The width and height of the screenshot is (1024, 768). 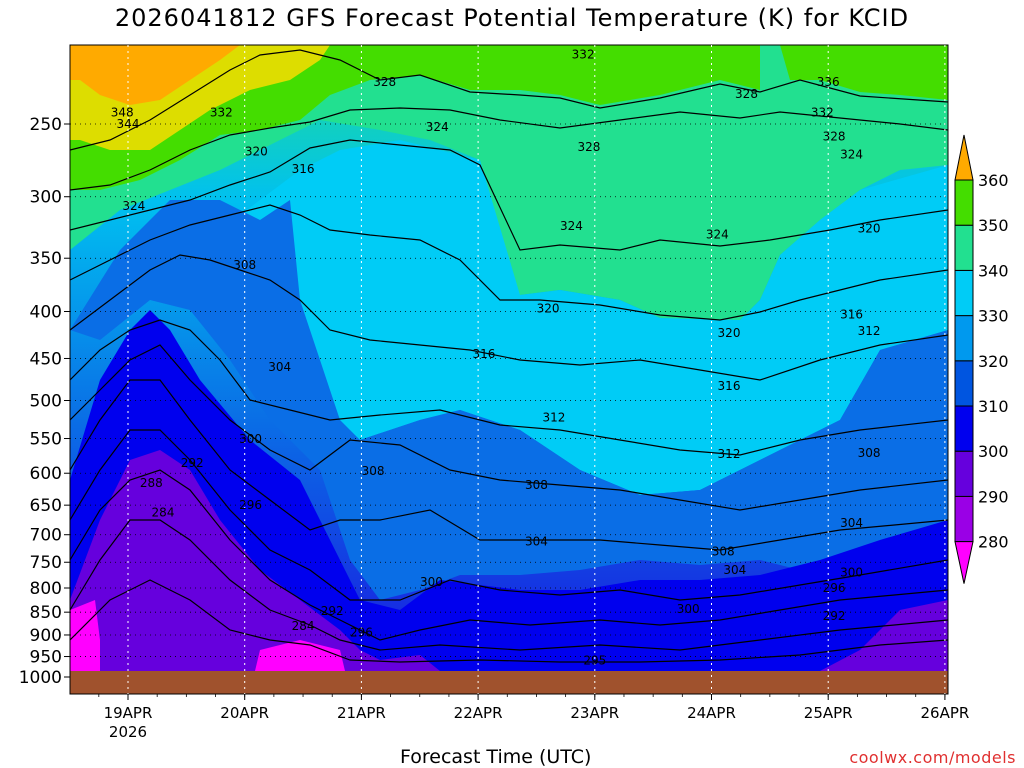 What do you see at coordinates (594, 661) in the screenshot?
I see `contour-label: 295` at bounding box center [594, 661].